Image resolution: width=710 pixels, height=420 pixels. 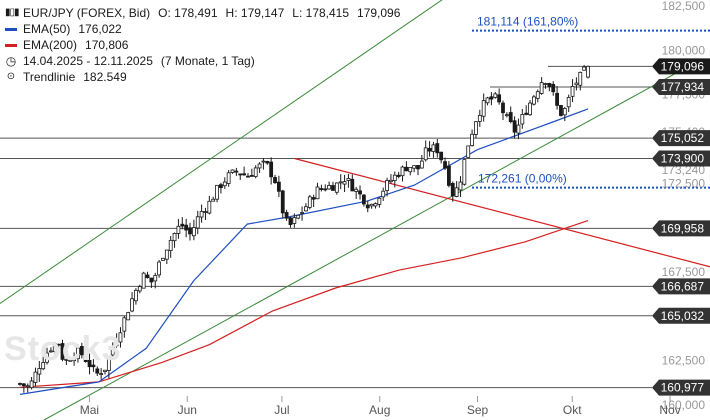 I want to click on y-tick-label-5: 167,500, so click(x=684, y=272).